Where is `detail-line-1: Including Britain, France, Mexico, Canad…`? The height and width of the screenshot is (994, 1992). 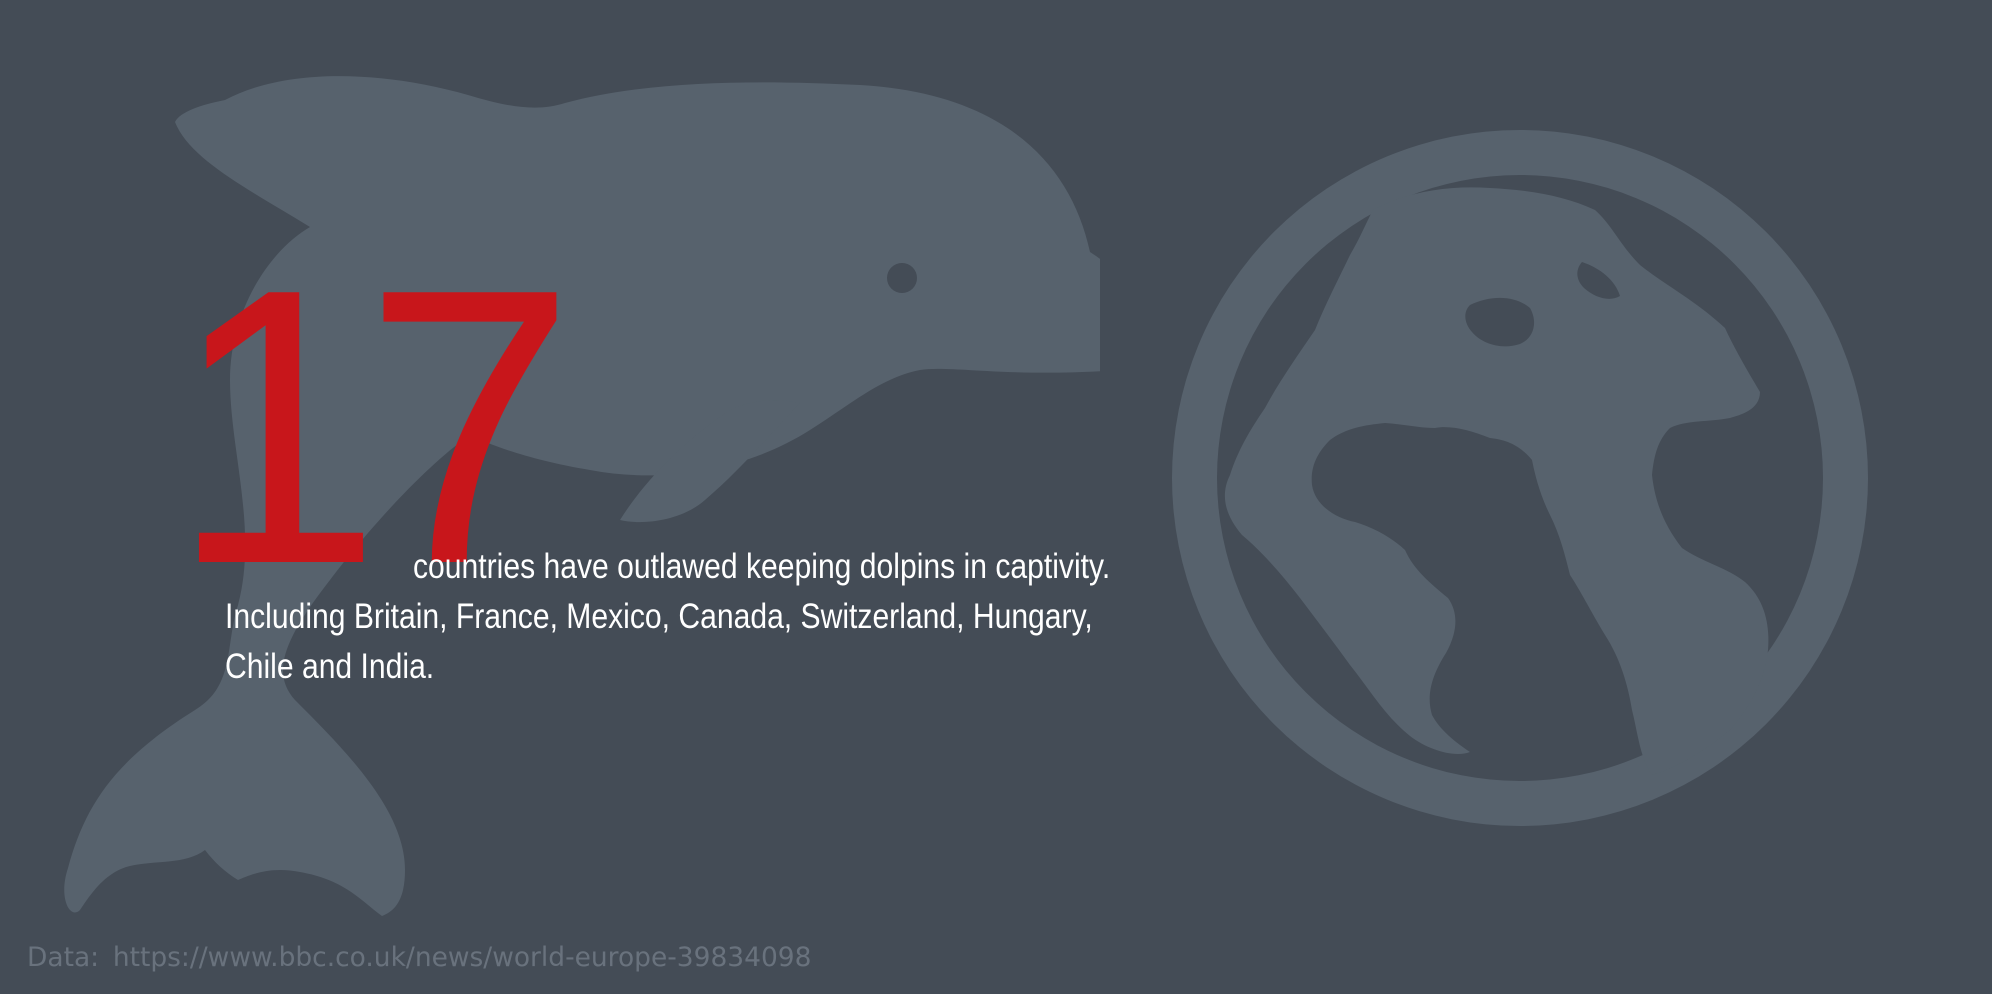
detail-line-1: Including Britain, France, Mexico, Canad… is located at coordinates (659, 616).